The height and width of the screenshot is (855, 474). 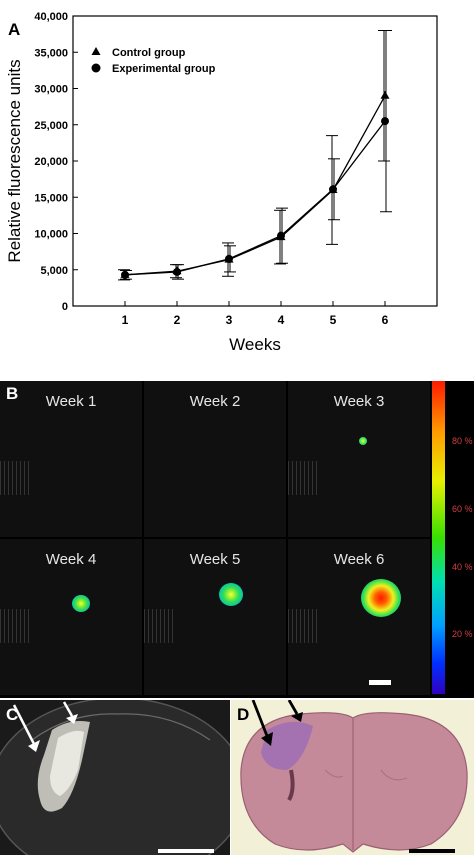 I want to click on x-tick-label: 2, so click(x=177, y=320).